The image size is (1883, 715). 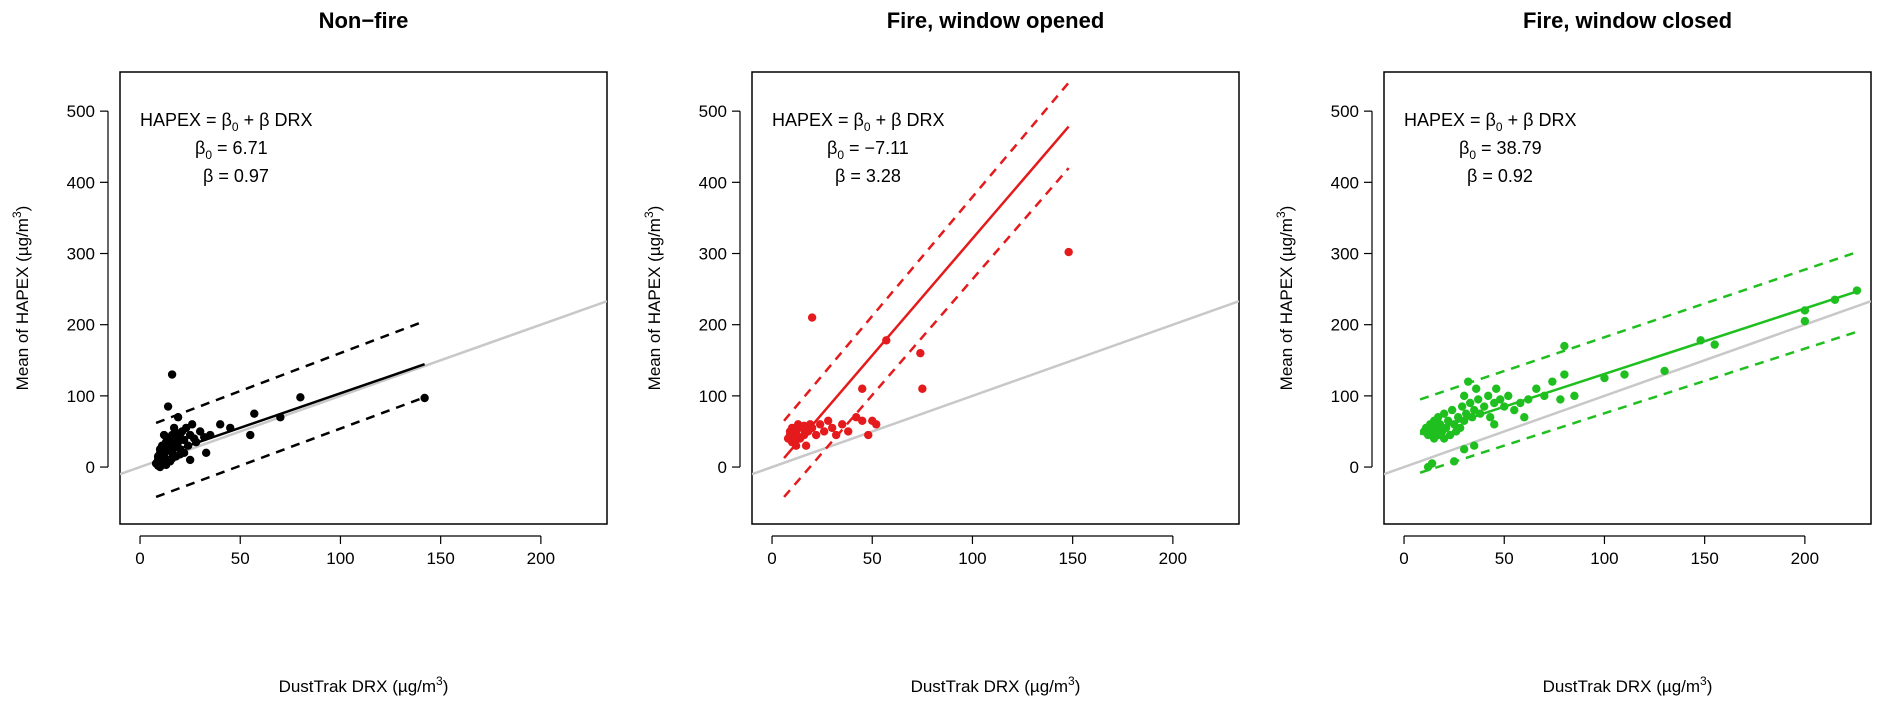 I want to click on y-tick-label: 100, so click(x=713, y=396).